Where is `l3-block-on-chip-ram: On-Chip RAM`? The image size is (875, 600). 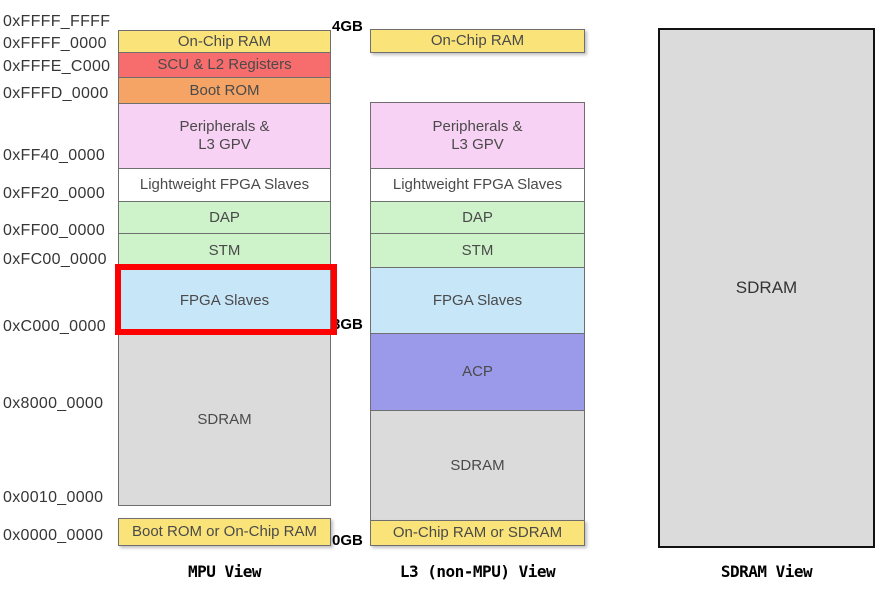
l3-block-on-chip-ram: On-Chip RAM is located at coordinates (477, 41).